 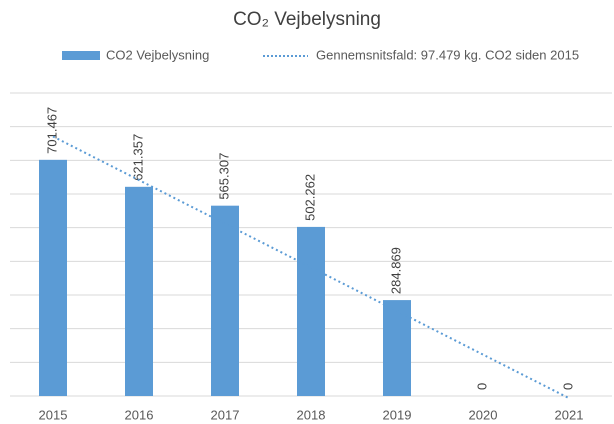 What do you see at coordinates (157, 54) in the screenshot?
I see `legend-label: CO2 Vejbelysning` at bounding box center [157, 54].